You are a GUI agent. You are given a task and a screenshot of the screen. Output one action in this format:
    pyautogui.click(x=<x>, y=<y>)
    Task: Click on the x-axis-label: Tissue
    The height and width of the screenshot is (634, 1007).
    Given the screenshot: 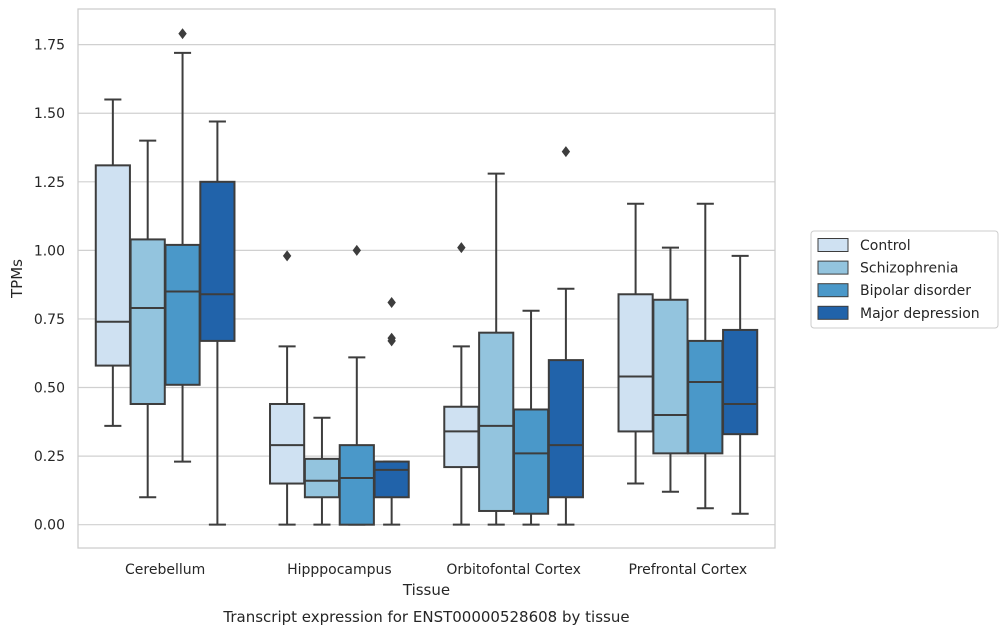 What is the action you would take?
    pyautogui.click(x=426, y=590)
    